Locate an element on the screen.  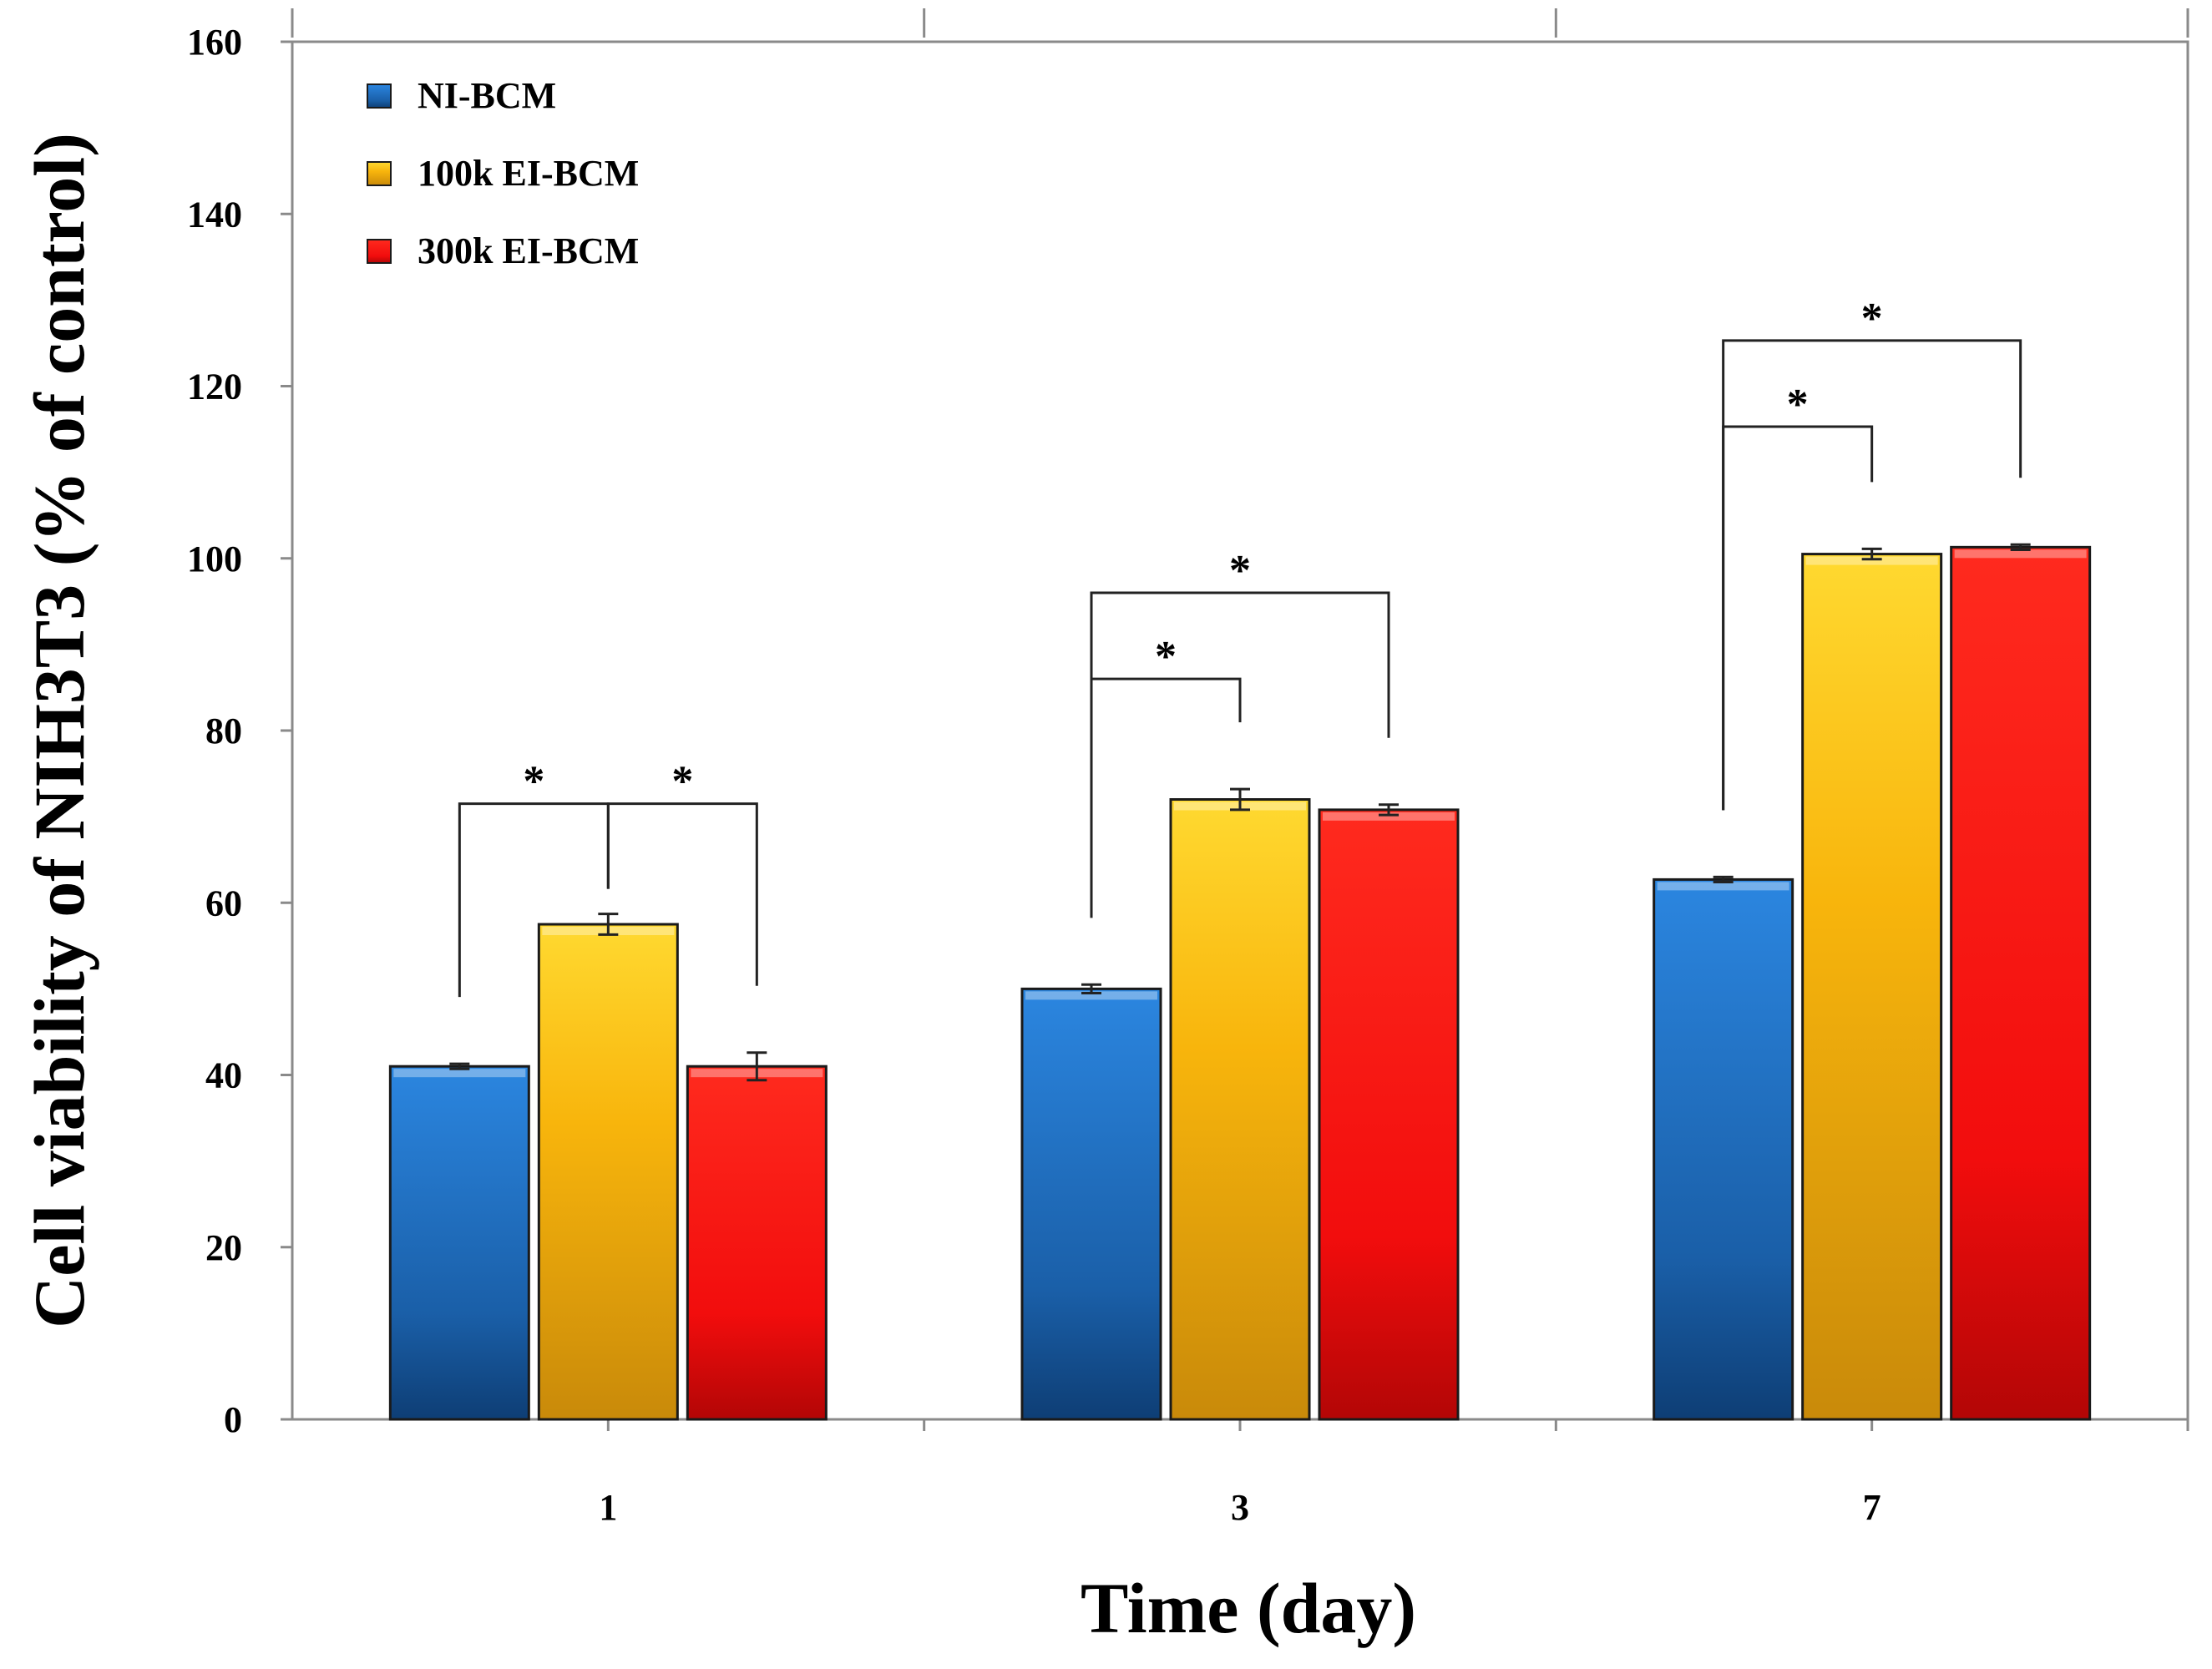
x-tick-label: 7 is located at coordinates (1872, 1508).